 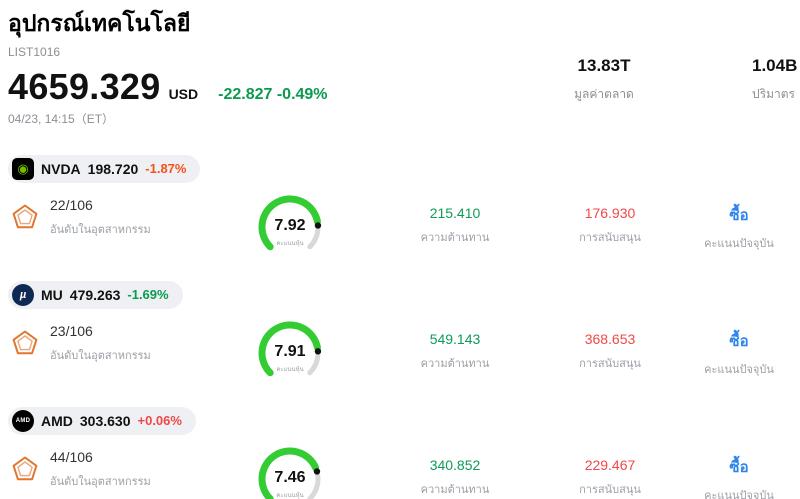 I want to click on market-cap-value: 13.83T, so click(x=604, y=65).